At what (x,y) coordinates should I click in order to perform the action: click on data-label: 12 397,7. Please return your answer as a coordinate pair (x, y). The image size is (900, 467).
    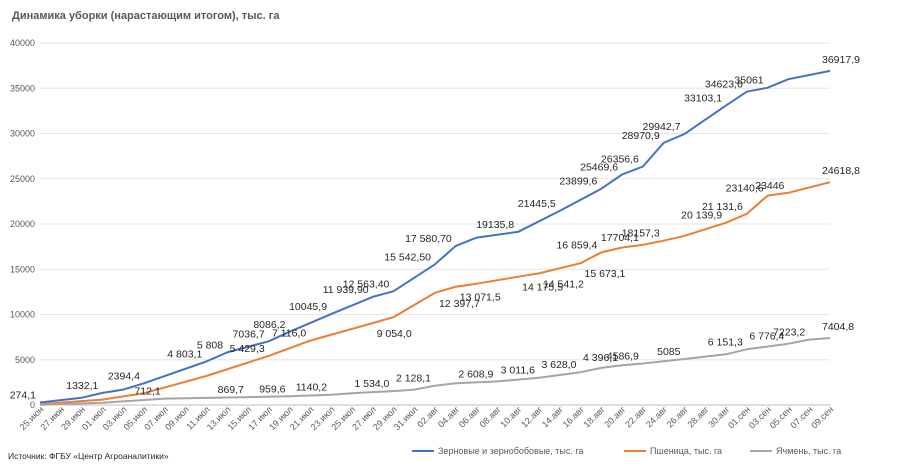
    Looking at the image, I should click on (459, 304).